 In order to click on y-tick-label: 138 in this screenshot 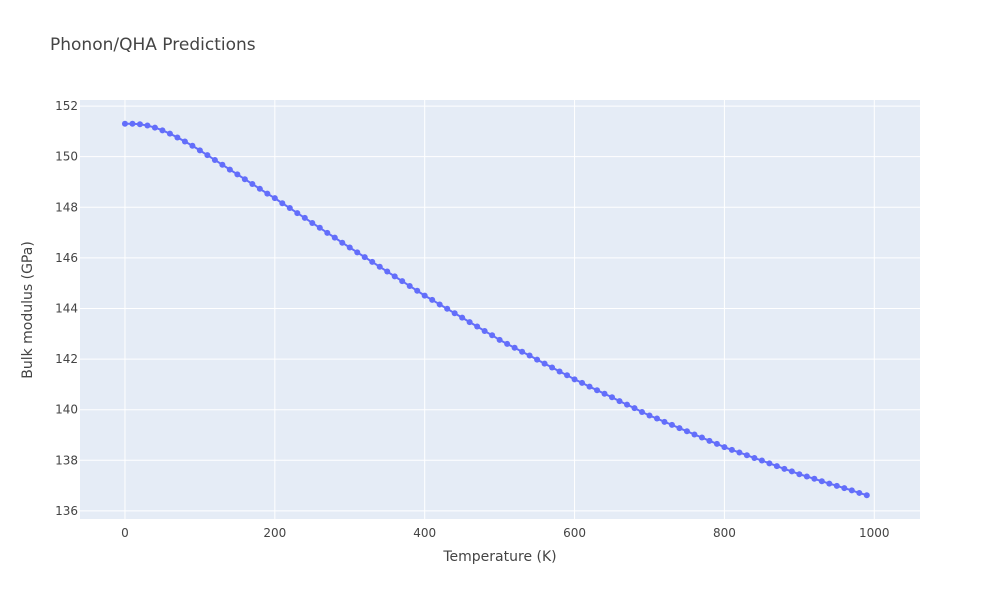, I will do `click(66, 460)`.